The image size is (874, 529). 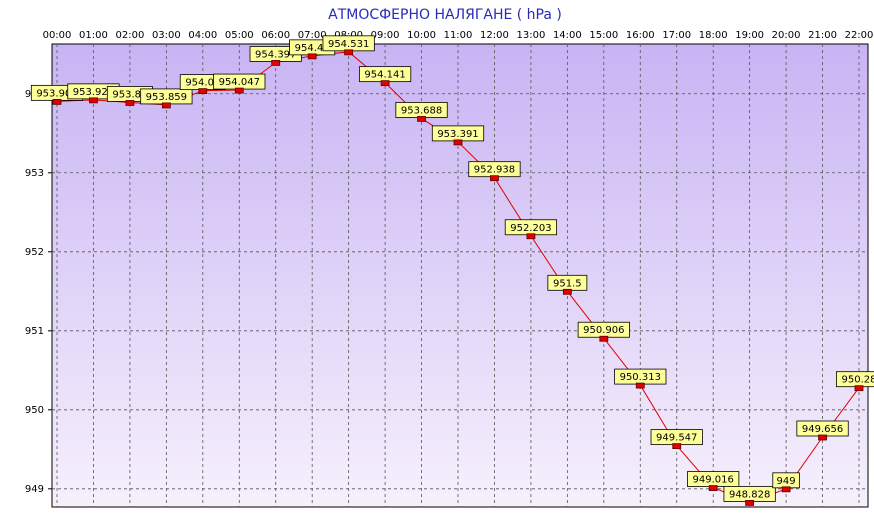 I want to click on y-tick-label: 949, so click(x=34, y=489).